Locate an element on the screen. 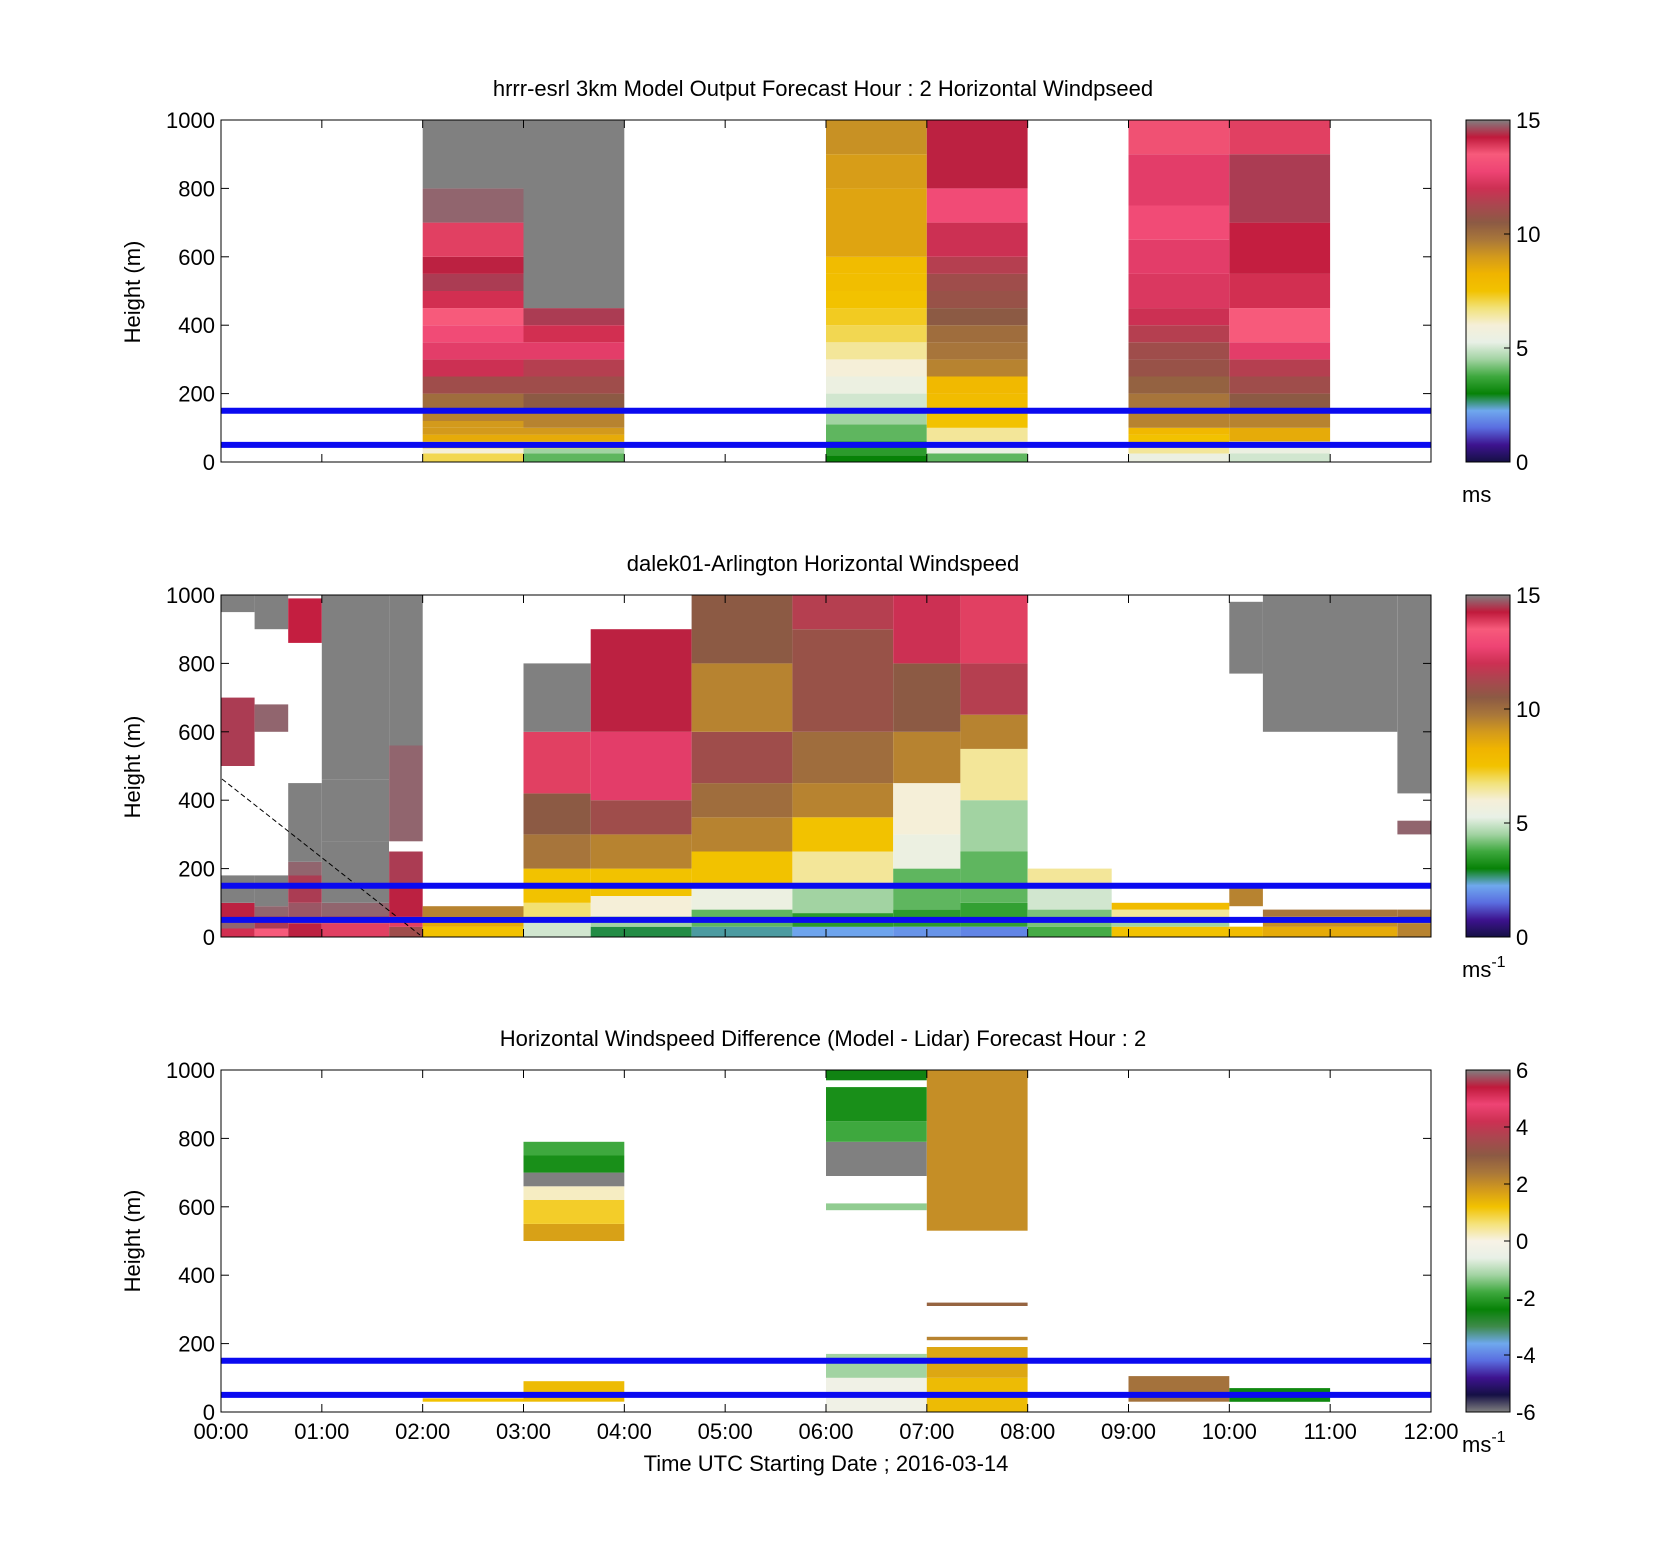 This screenshot has height=1561, width=1680. colorbar-unit-label: ms is located at coordinates (1476, 494).